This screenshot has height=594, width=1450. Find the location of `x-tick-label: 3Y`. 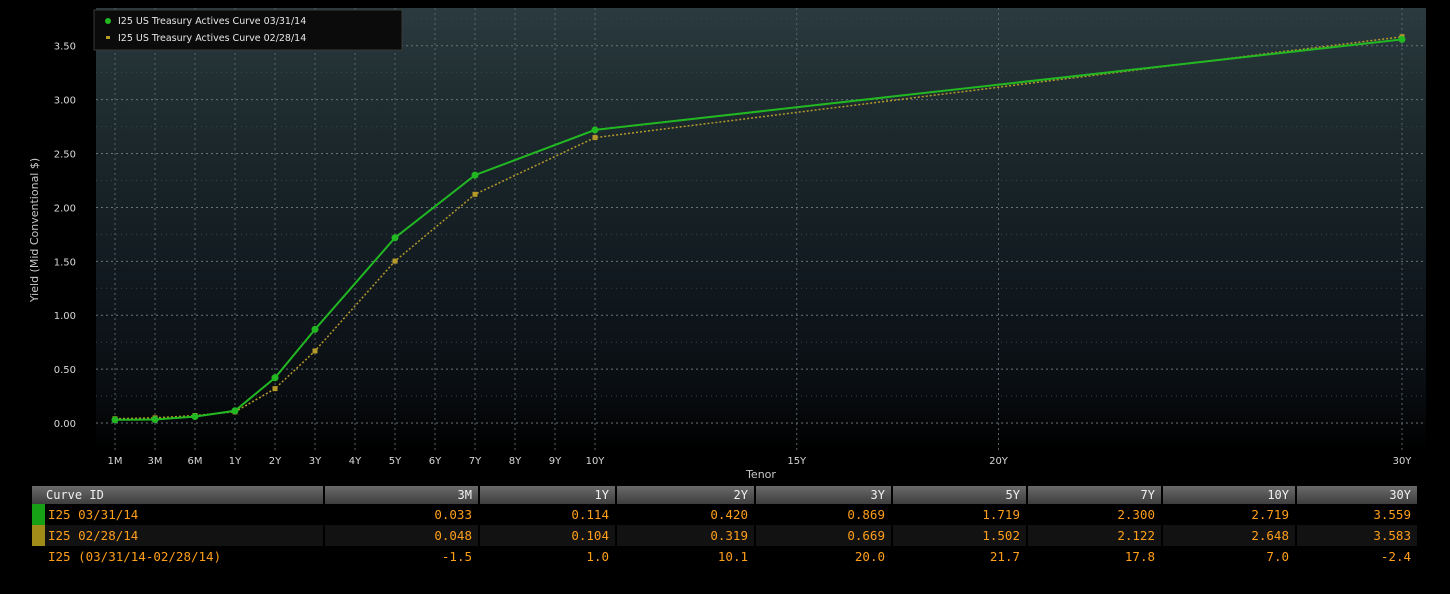

x-tick-label: 3Y is located at coordinates (315, 461).